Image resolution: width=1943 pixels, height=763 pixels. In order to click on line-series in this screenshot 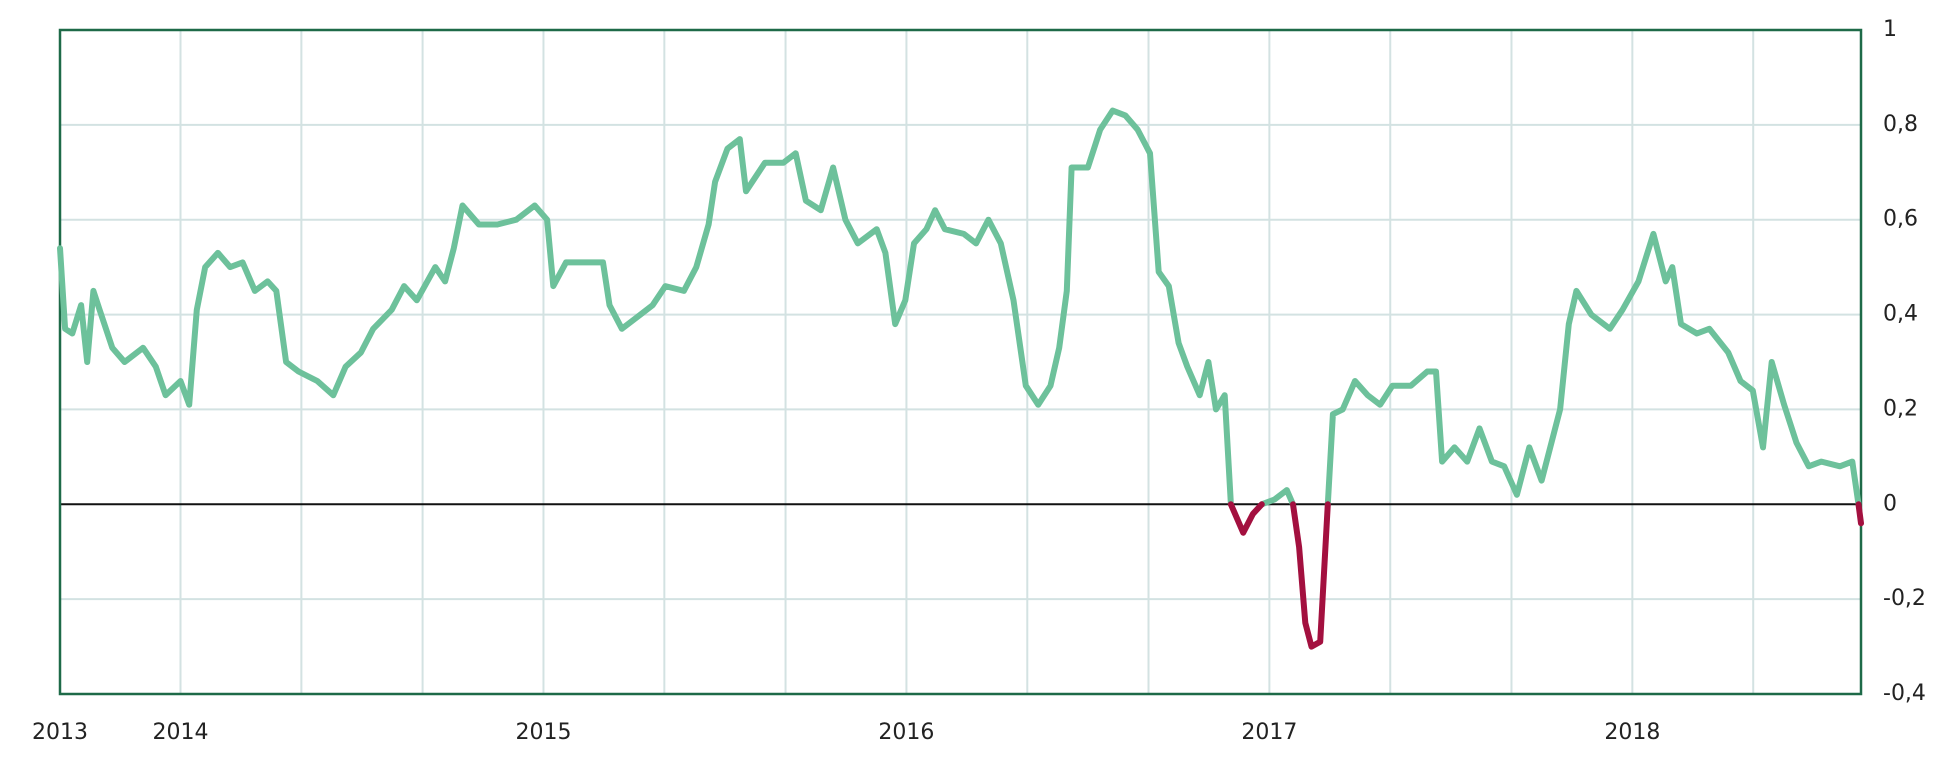, I will do `click(1545, 575)`.